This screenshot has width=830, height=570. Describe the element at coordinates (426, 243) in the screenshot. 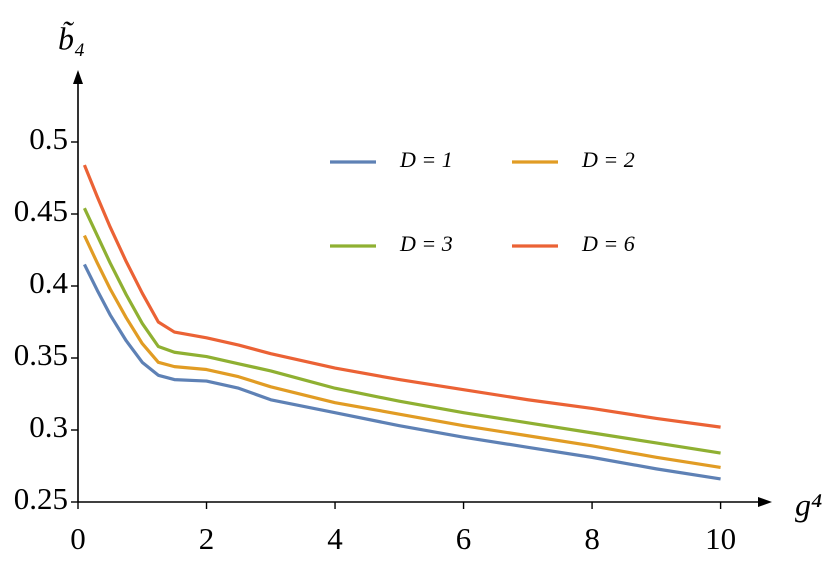

I see `legend-label: D = 3` at that location.